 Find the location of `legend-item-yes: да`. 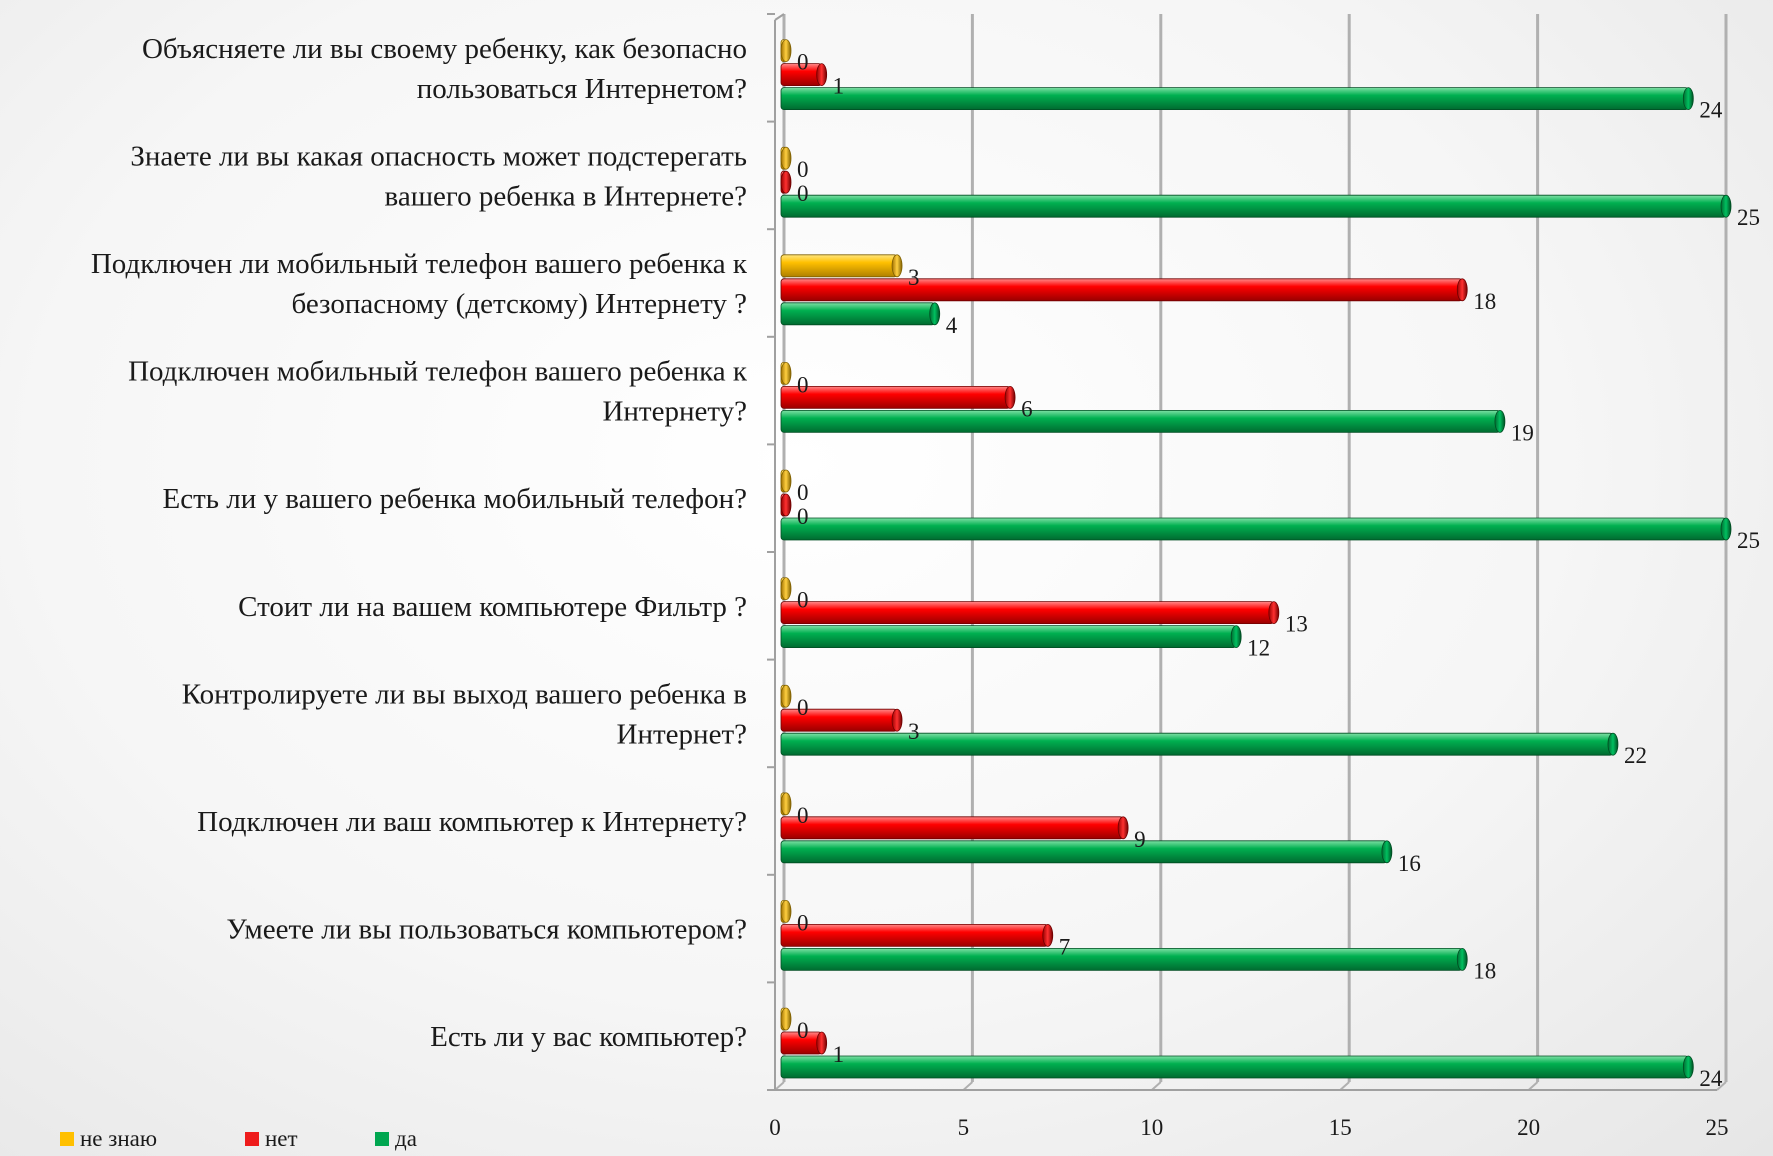

legend-item-yes: да is located at coordinates (396, 1139).